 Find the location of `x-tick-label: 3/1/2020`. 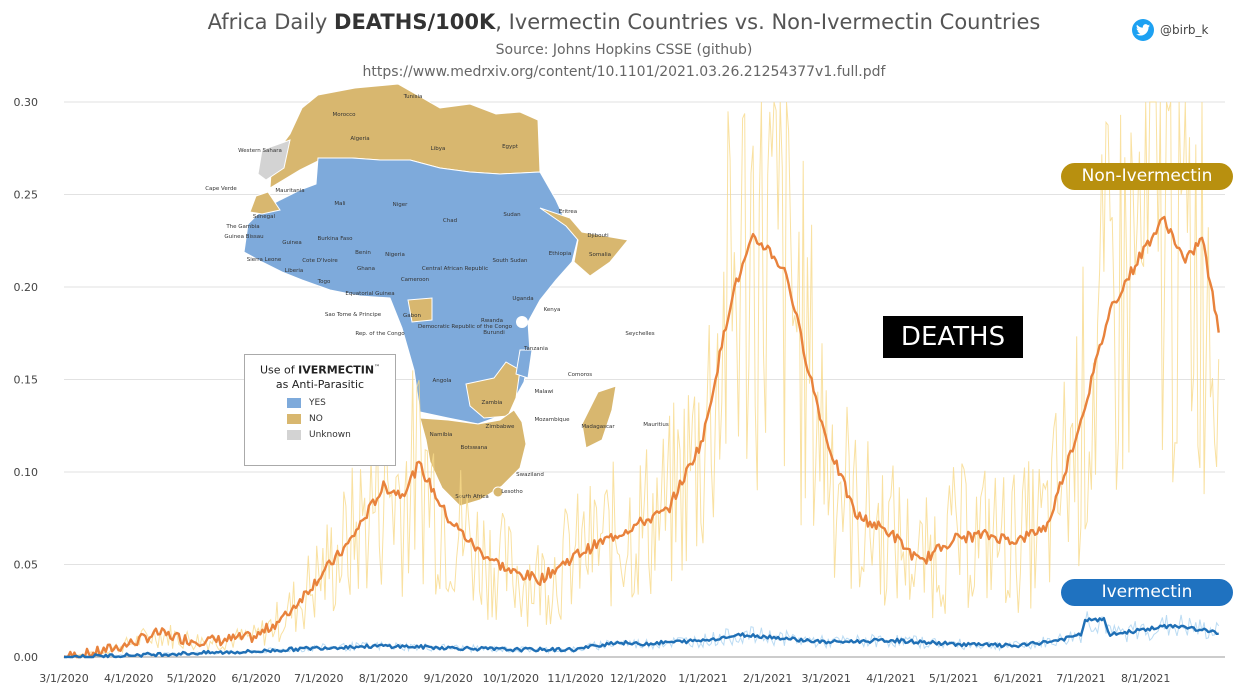

x-tick-label: 3/1/2020 is located at coordinates (63, 678).